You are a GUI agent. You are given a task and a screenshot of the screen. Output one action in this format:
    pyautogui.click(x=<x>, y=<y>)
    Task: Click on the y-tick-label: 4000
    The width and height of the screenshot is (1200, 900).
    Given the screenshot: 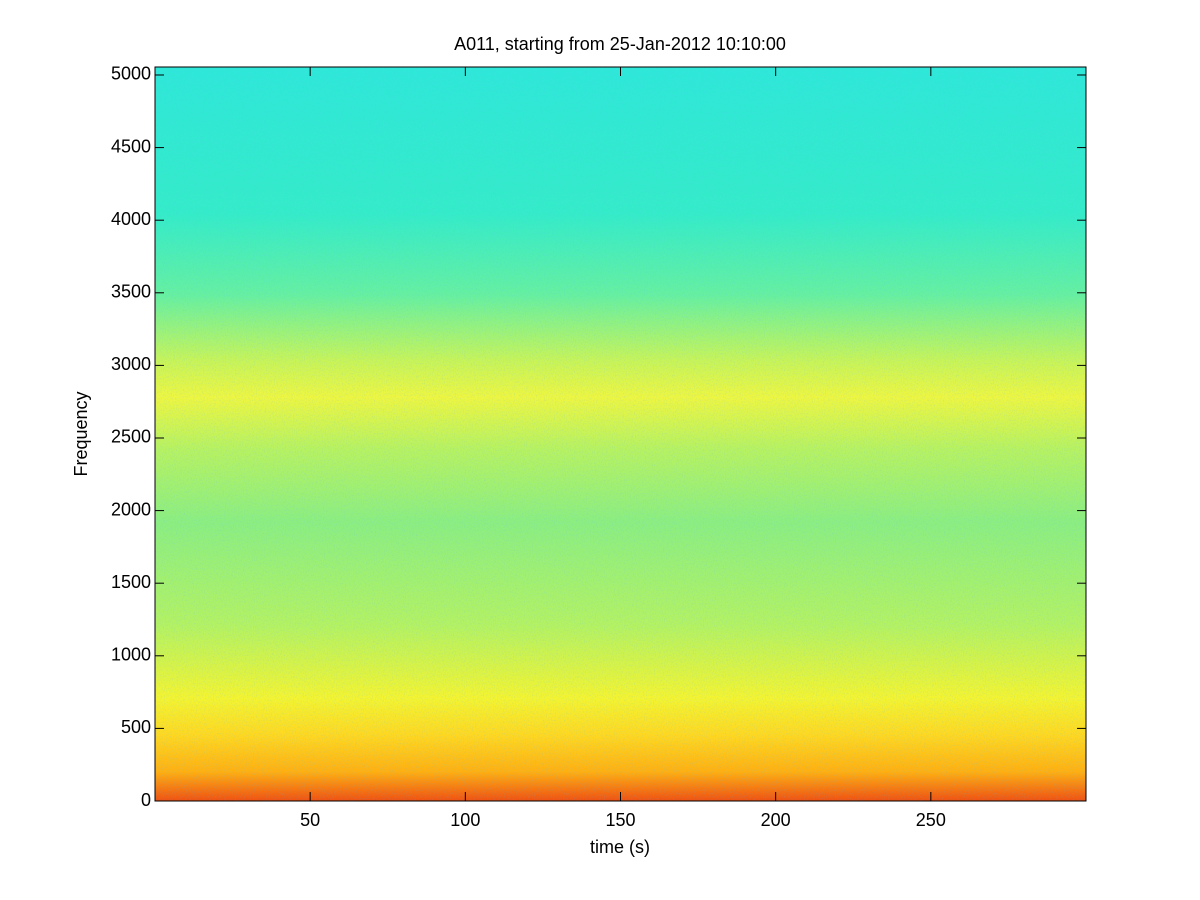 What is the action you would take?
    pyautogui.click(x=131, y=219)
    